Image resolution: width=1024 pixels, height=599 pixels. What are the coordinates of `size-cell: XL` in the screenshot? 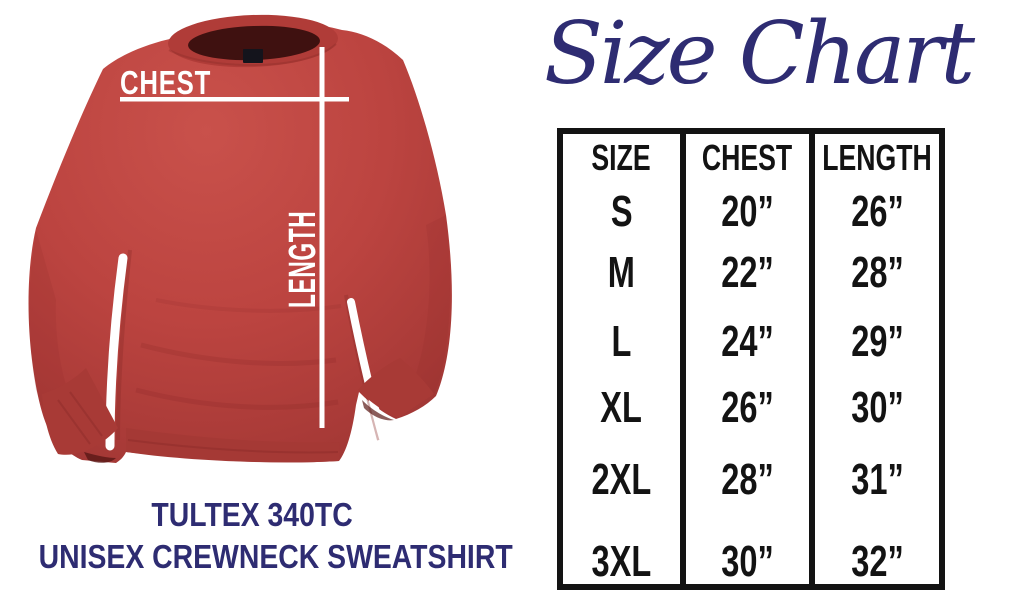 It's located at (621, 407).